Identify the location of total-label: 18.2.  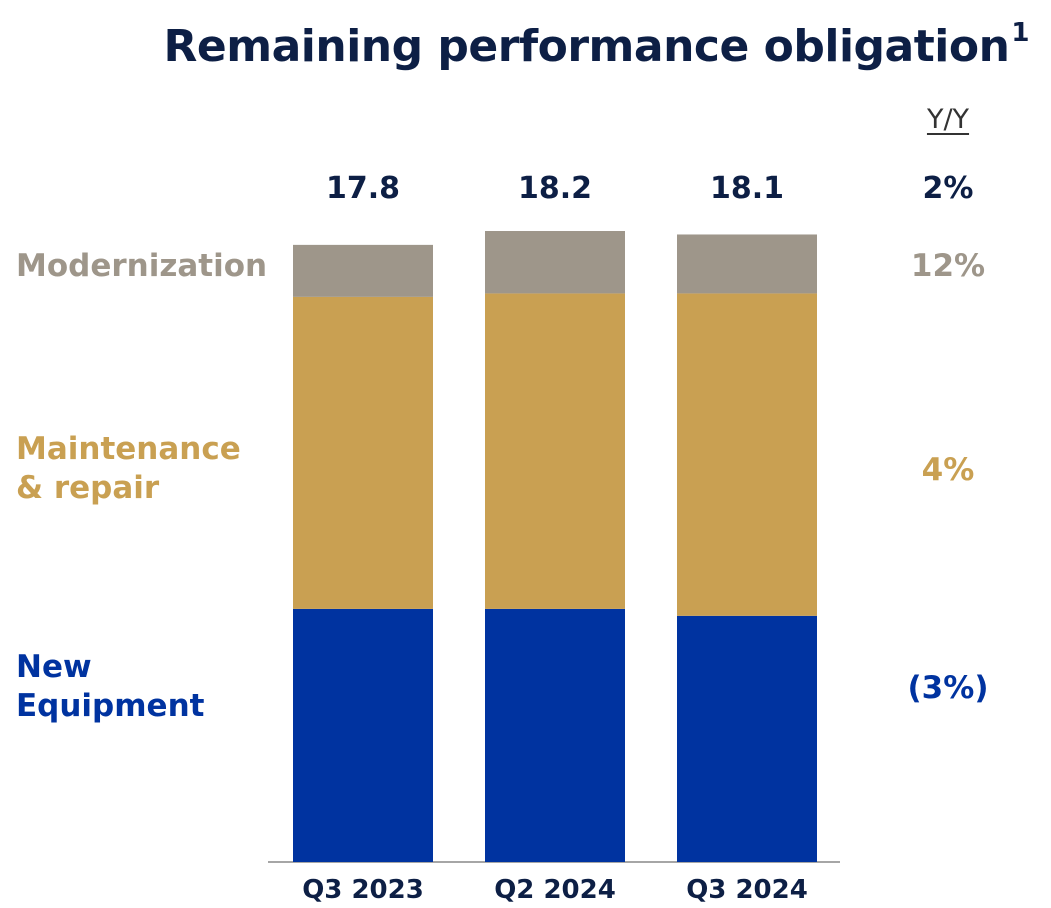
(555, 188).